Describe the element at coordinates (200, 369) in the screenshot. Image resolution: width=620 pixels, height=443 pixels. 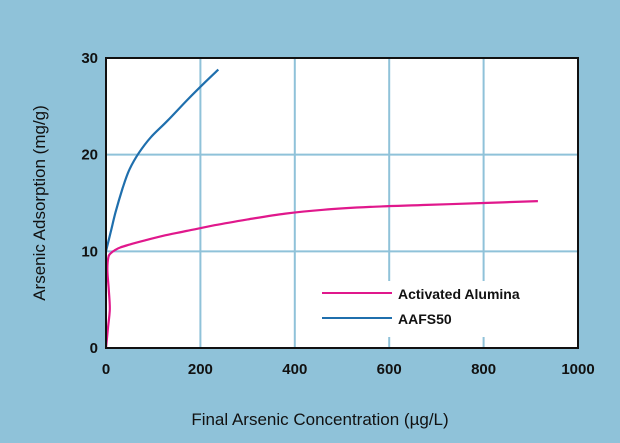
I see `x-tick-label: 200` at that location.